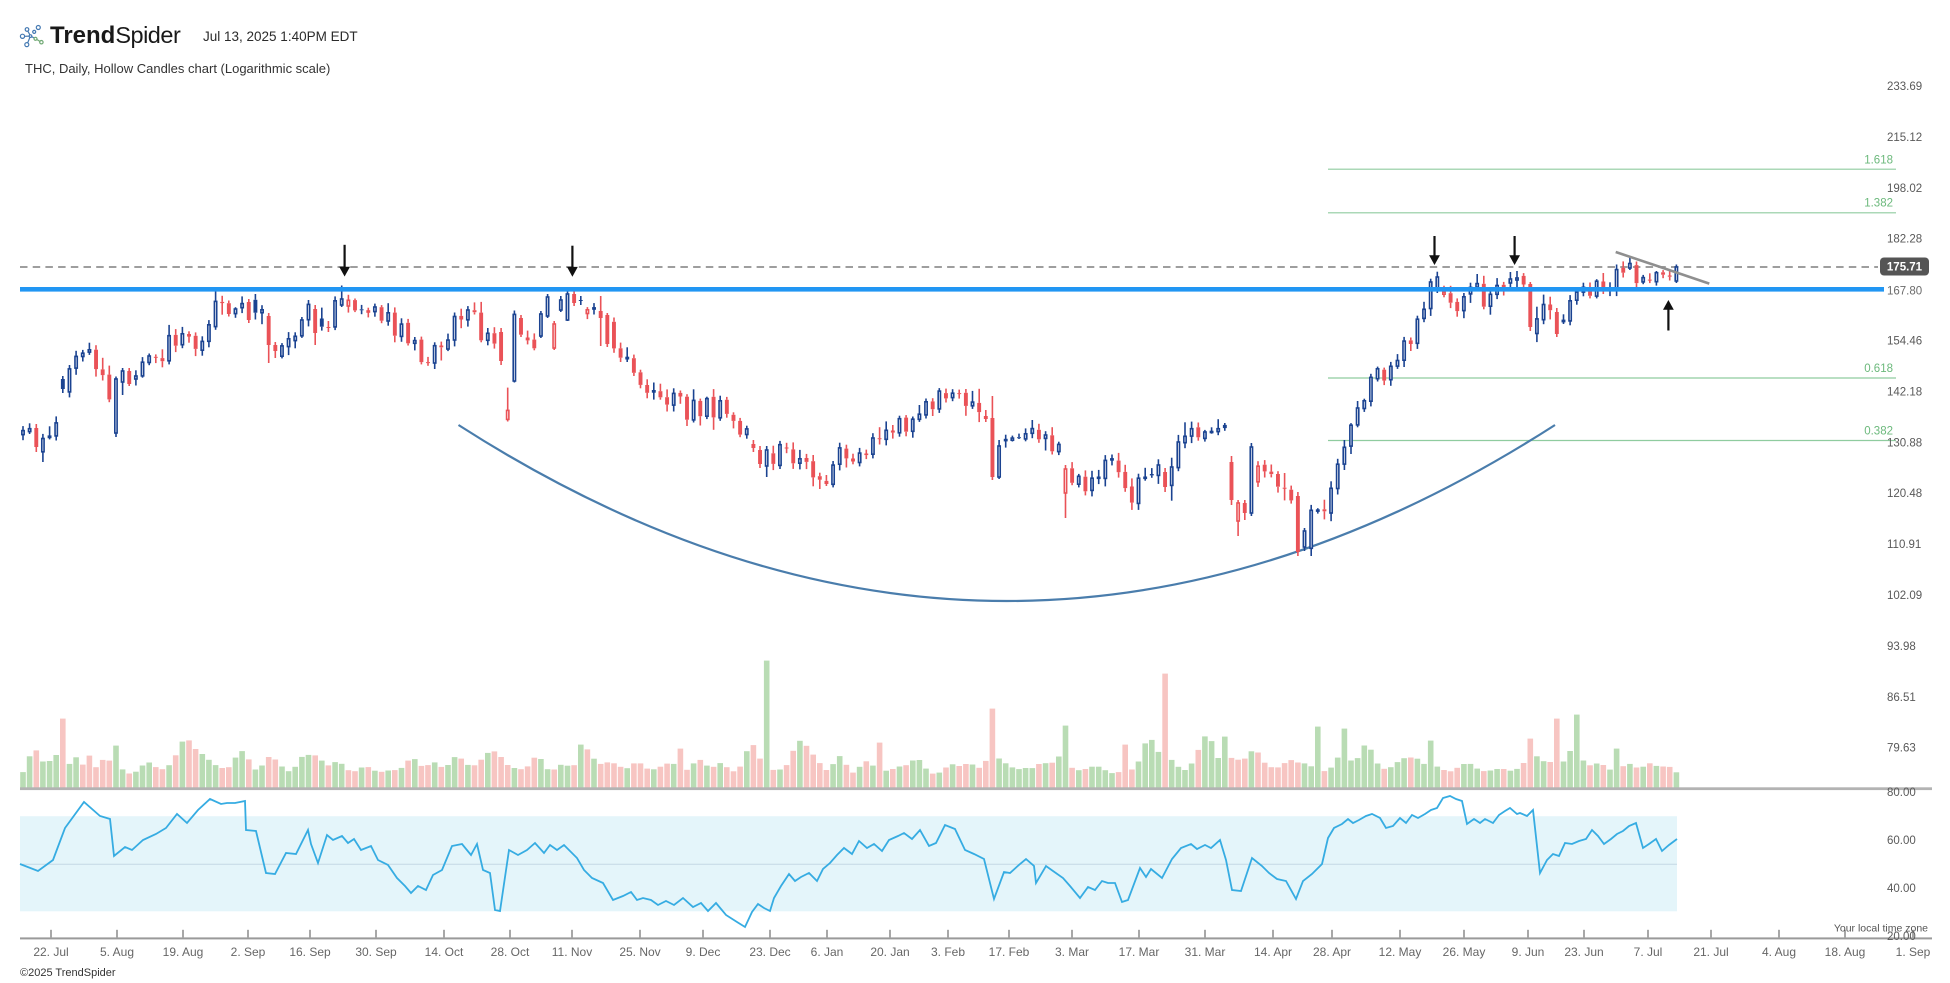  What do you see at coordinates (1332, 952) in the screenshot?
I see `svg-text: 28. Apr` at bounding box center [1332, 952].